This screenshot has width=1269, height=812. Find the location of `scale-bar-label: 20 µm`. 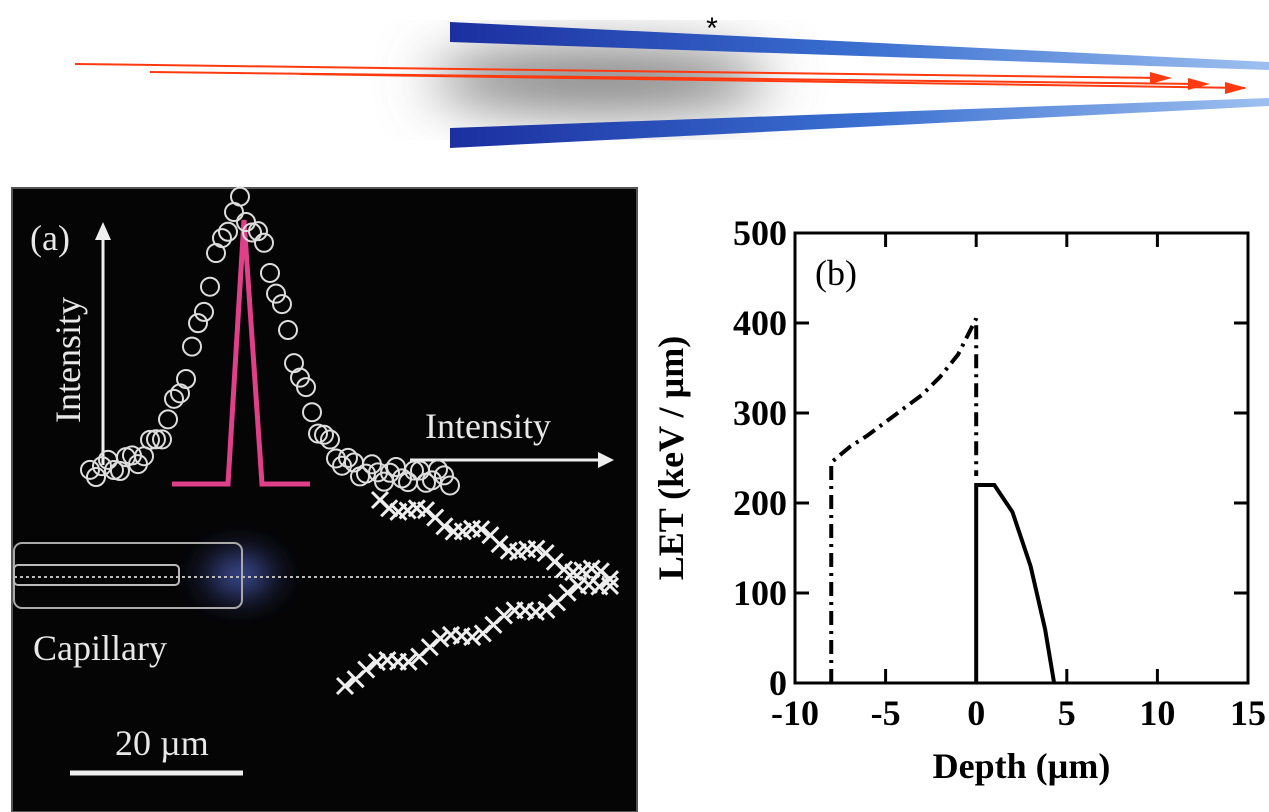

scale-bar-label: 20 µm is located at coordinates (162, 743).